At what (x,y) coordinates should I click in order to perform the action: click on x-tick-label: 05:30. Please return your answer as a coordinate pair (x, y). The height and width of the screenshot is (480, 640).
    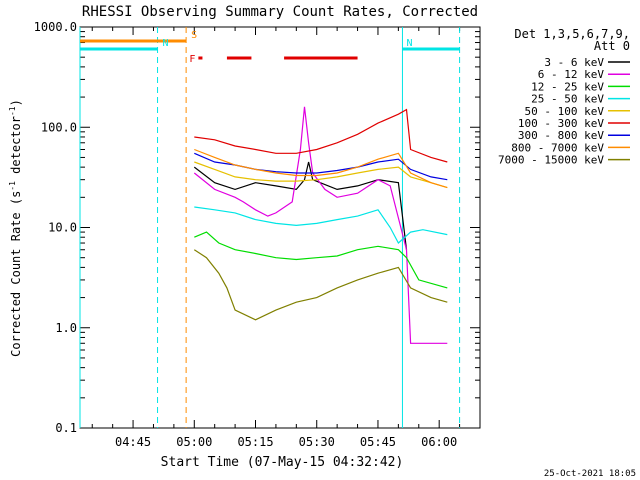
    Looking at the image, I should click on (317, 442).